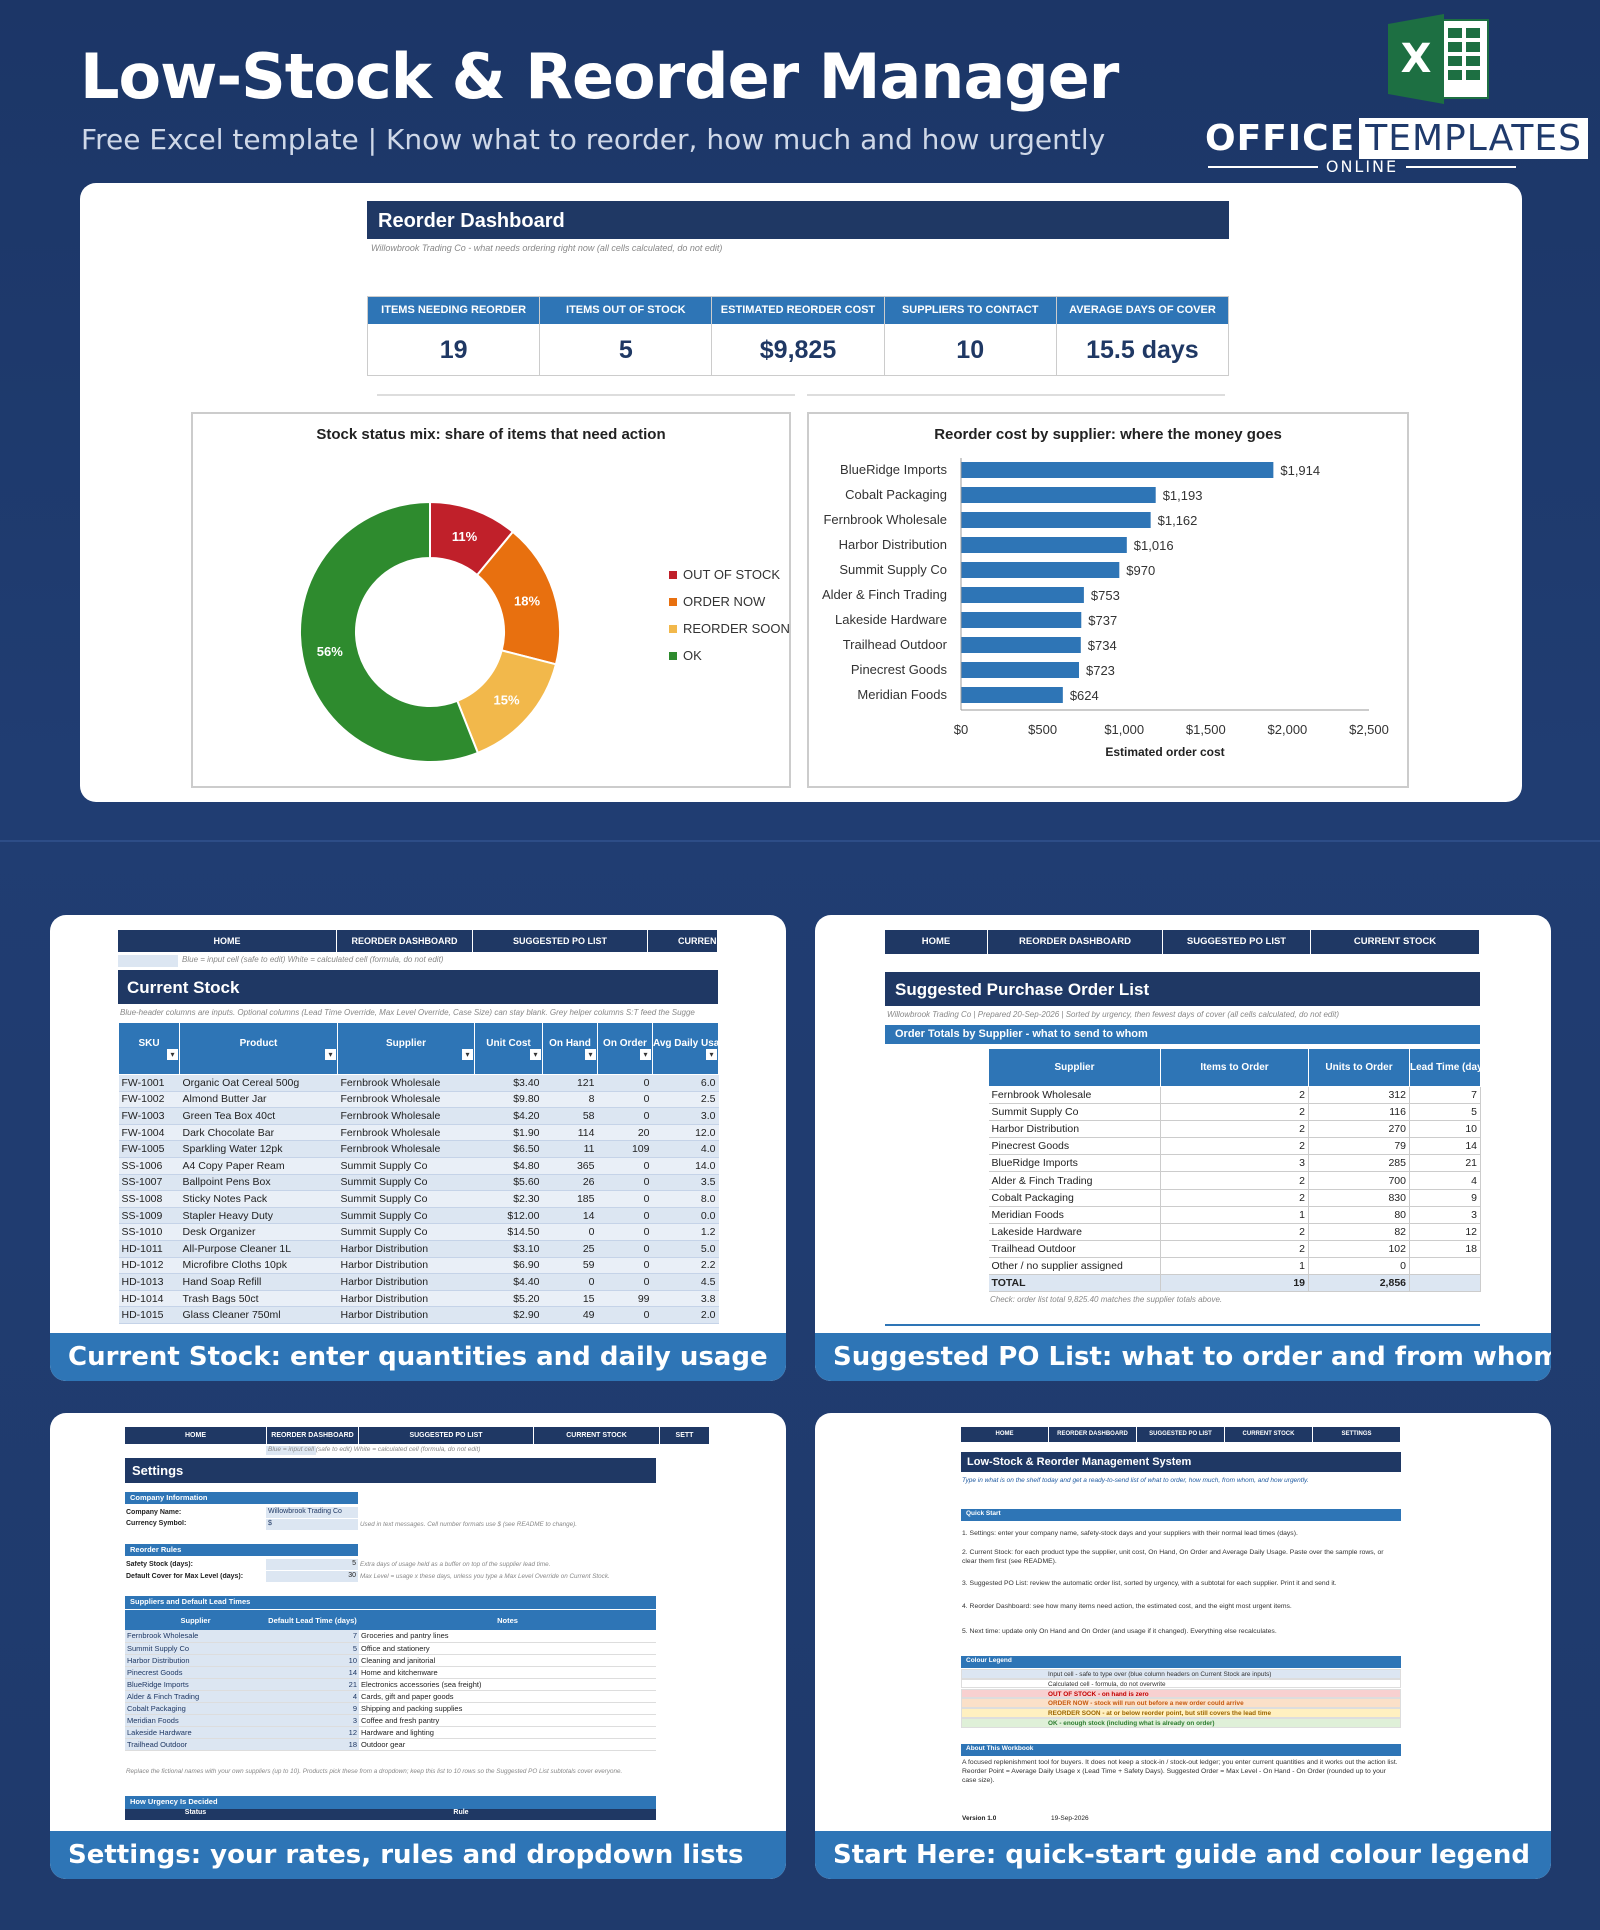 This screenshot has width=1600, height=1930. I want to click on table-cell: 3.5, so click(685, 1183).